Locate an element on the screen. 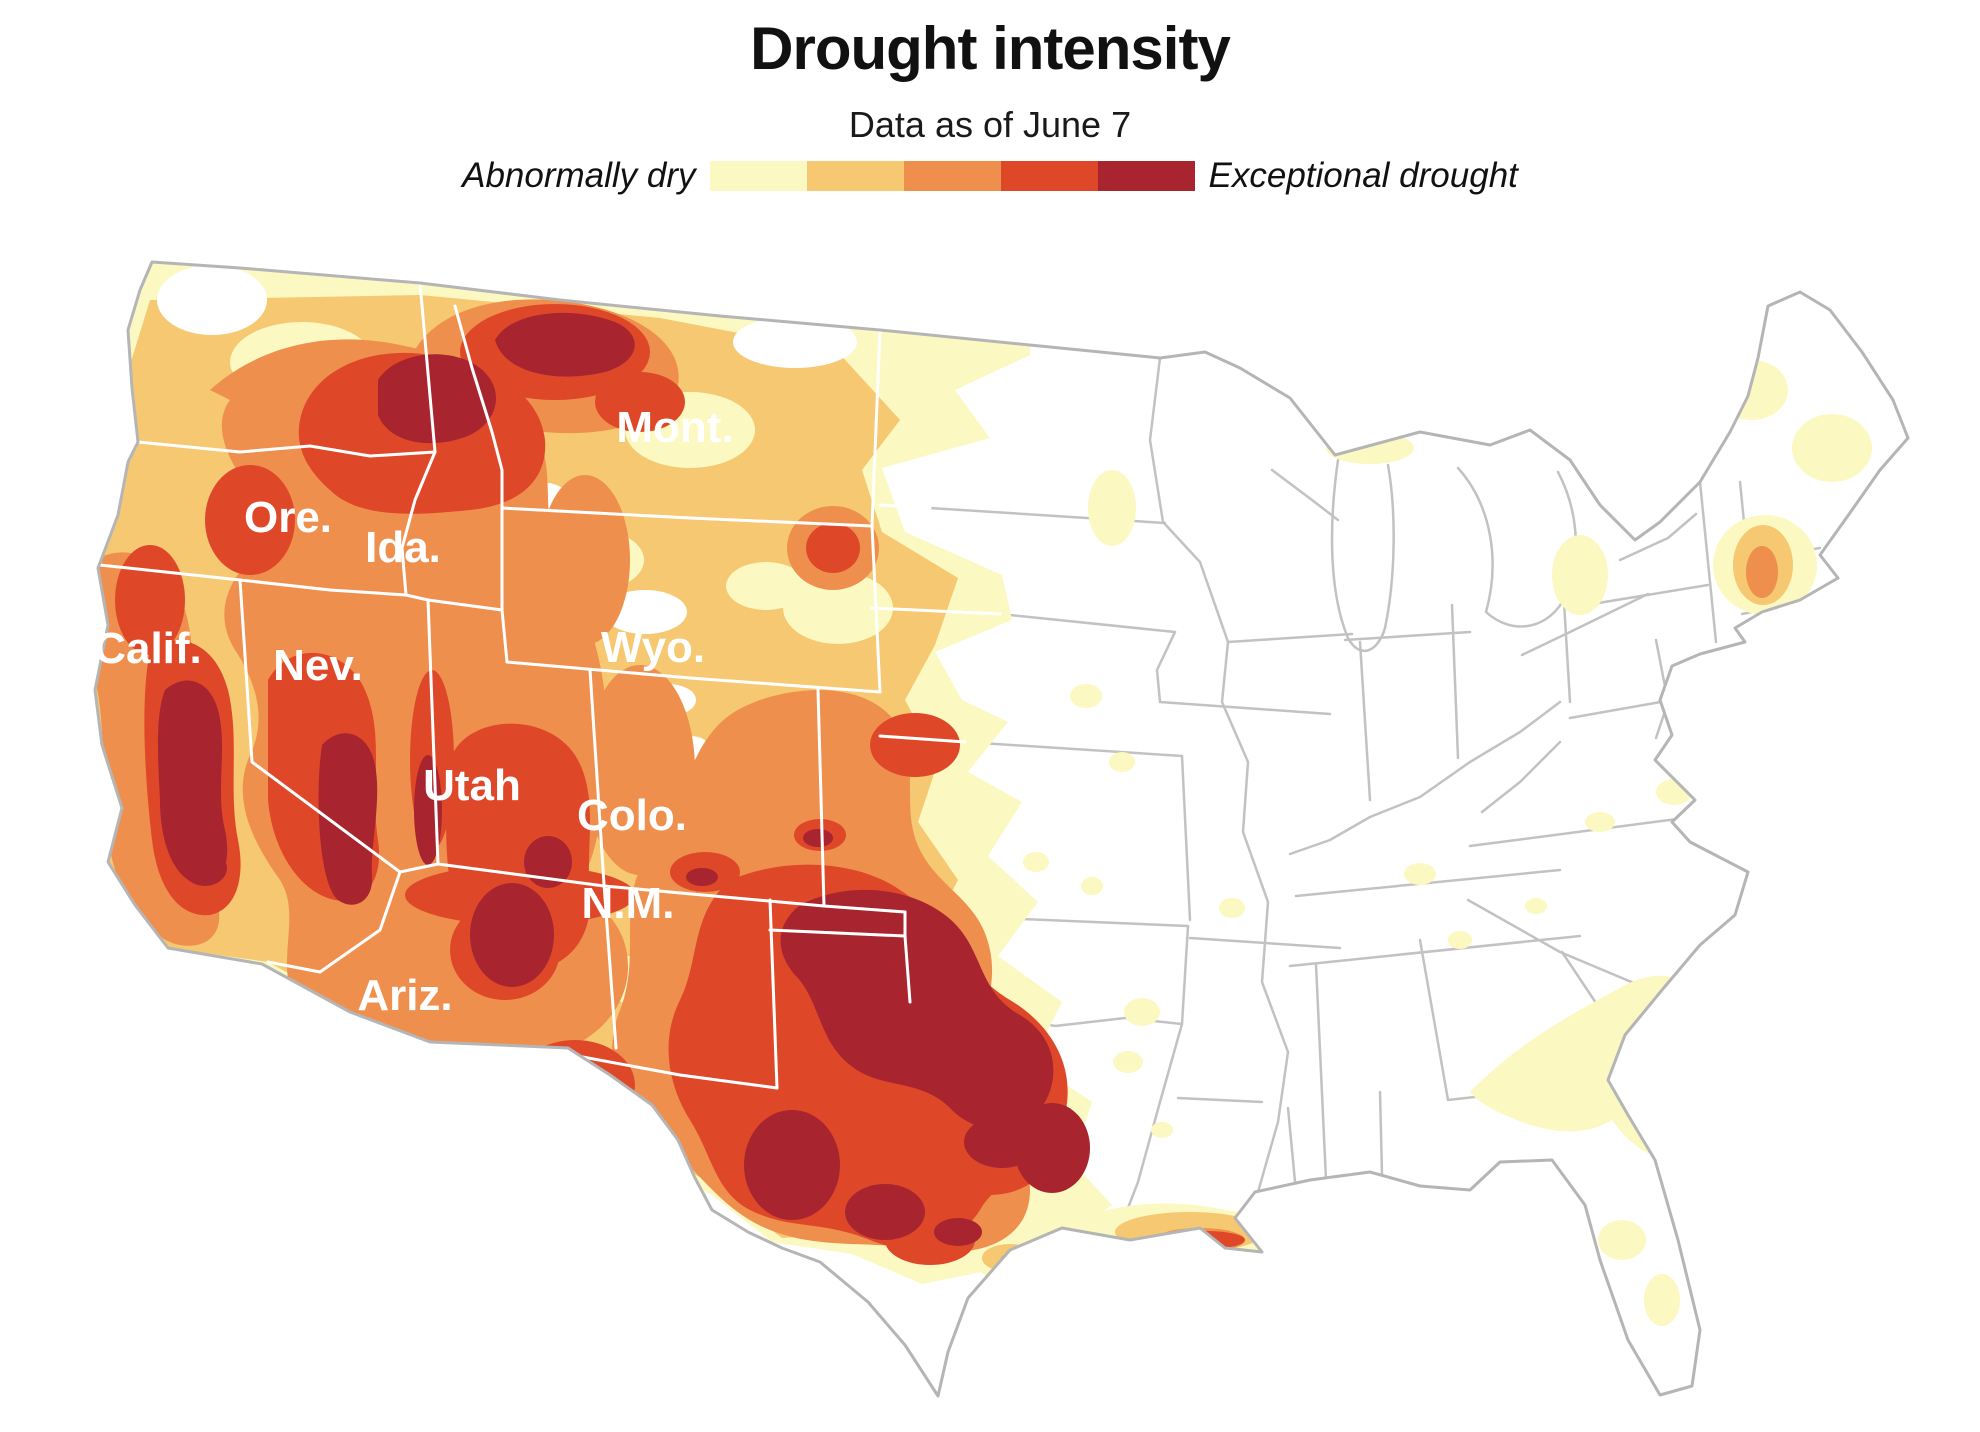 Image resolution: width=1980 pixels, height=1432 pixels. state-label-nev: Nev. is located at coordinates (318, 665).